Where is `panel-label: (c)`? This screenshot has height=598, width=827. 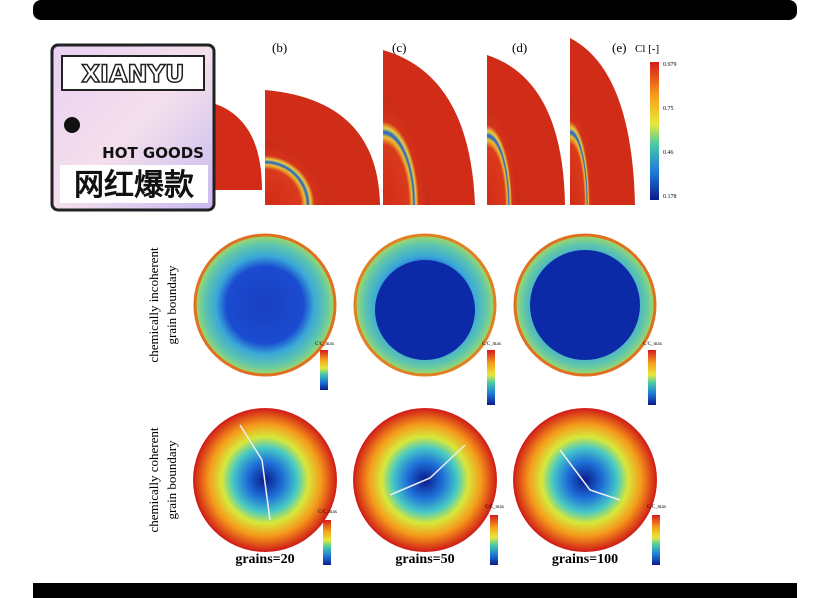 panel-label: (c) is located at coordinates (399, 47).